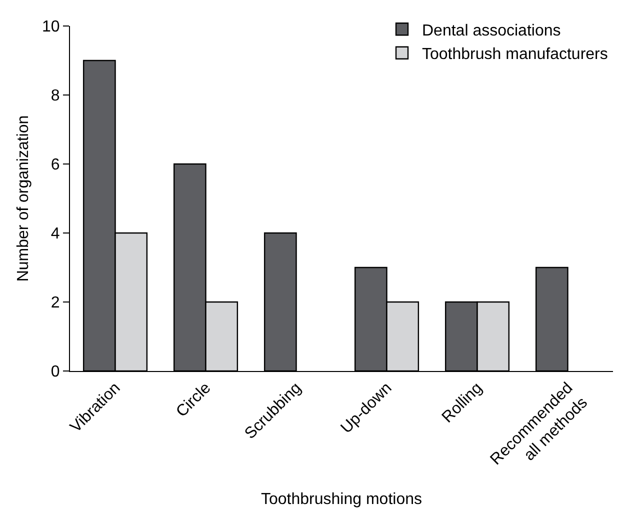  What do you see at coordinates (55, 96) in the screenshot?
I see `y-tick-label: 8` at bounding box center [55, 96].